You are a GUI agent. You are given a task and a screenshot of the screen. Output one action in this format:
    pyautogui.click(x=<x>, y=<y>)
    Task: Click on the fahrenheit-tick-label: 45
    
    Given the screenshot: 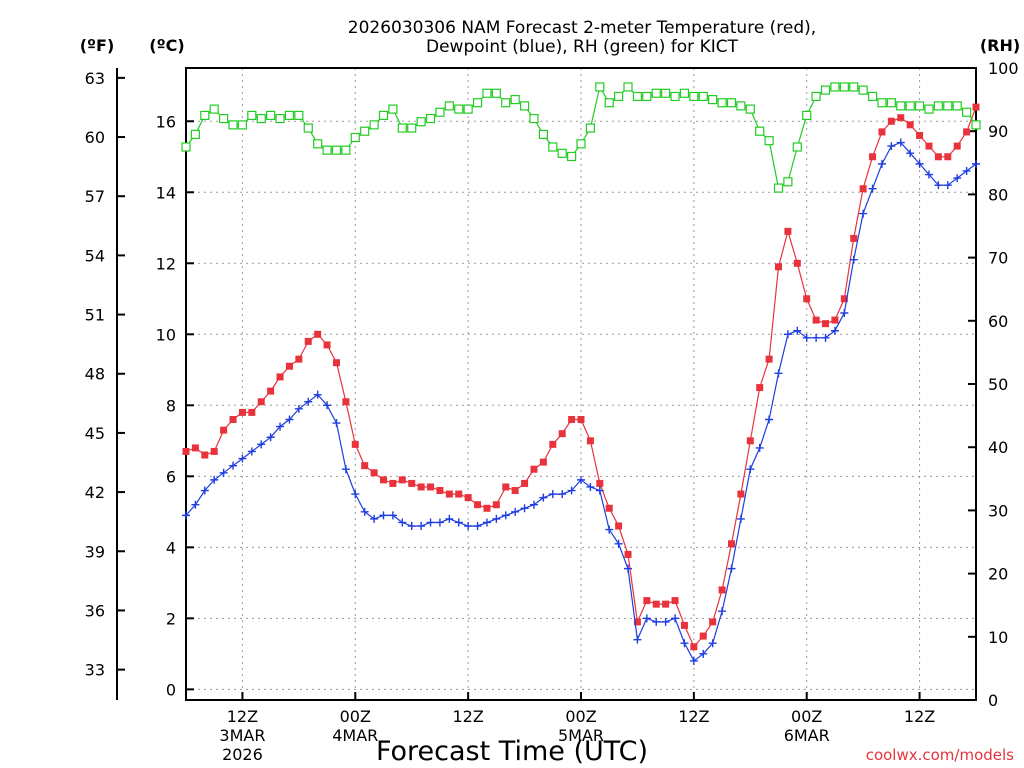 What is the action you would take?
    pyautogui.click(x=95, y=433)
    